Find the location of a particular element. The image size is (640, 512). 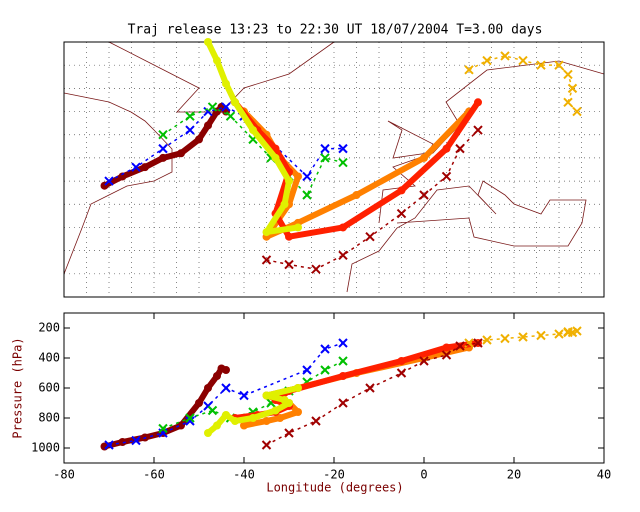

x-tick-label: -20 is located at coordinates (334, 475).